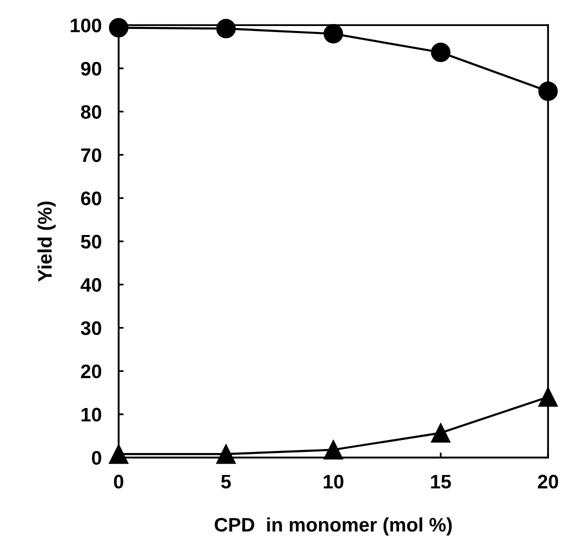 The height and width of the screenshot is (558, 565). Describe the element at coordinates (91, 328) in the screenshot. I see `y-tick-label: 30` at that location.